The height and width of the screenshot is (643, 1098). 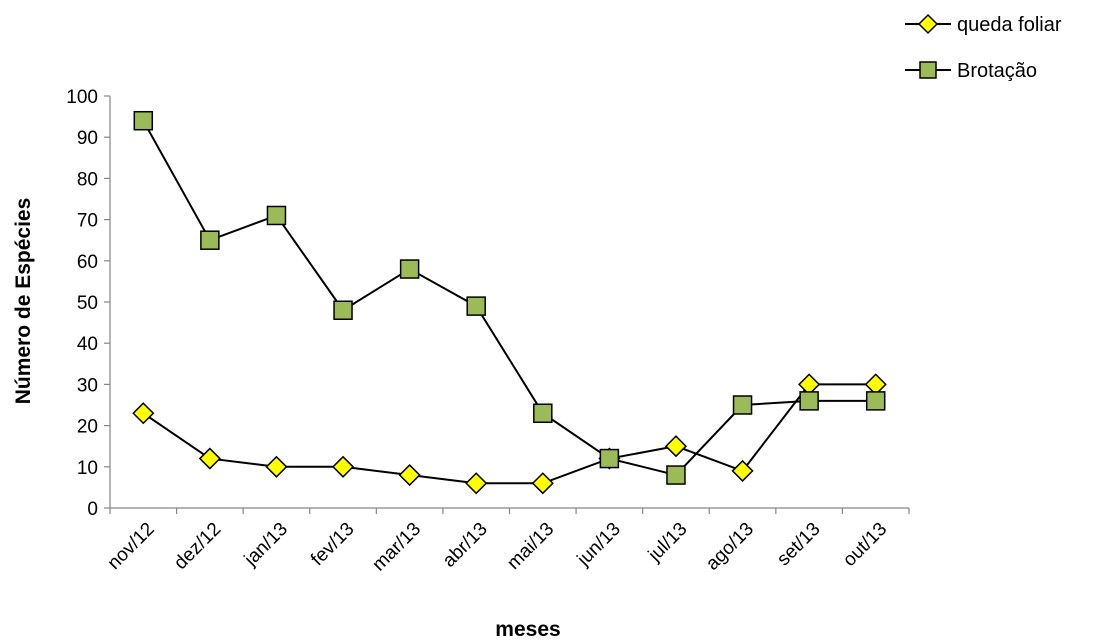 What do you see at coordinates (87, 138) in the screenshot?
I see `y-tick-label: 90` at bounding box center [87, 138].